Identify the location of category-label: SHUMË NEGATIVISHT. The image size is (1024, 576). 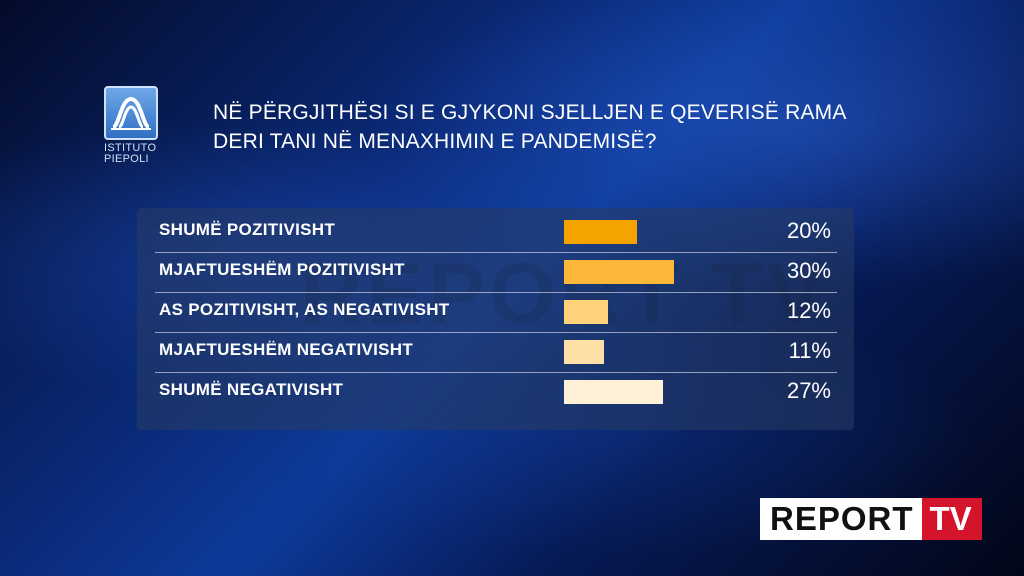
(251, 389).